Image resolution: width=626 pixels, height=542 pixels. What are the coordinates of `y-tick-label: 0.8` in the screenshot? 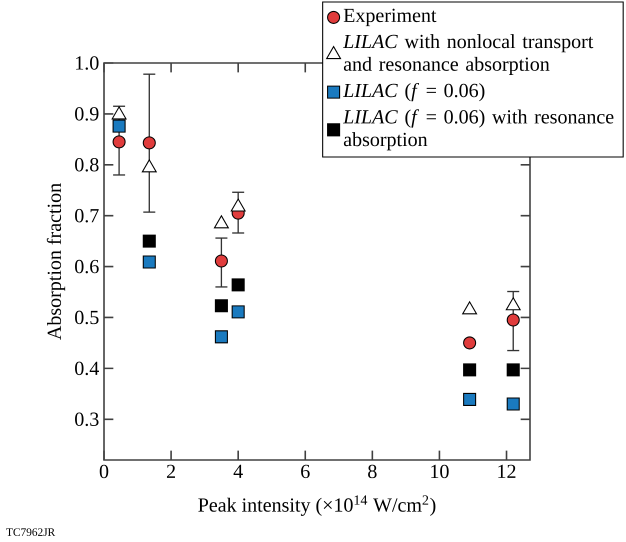 It's located at (87, 165).